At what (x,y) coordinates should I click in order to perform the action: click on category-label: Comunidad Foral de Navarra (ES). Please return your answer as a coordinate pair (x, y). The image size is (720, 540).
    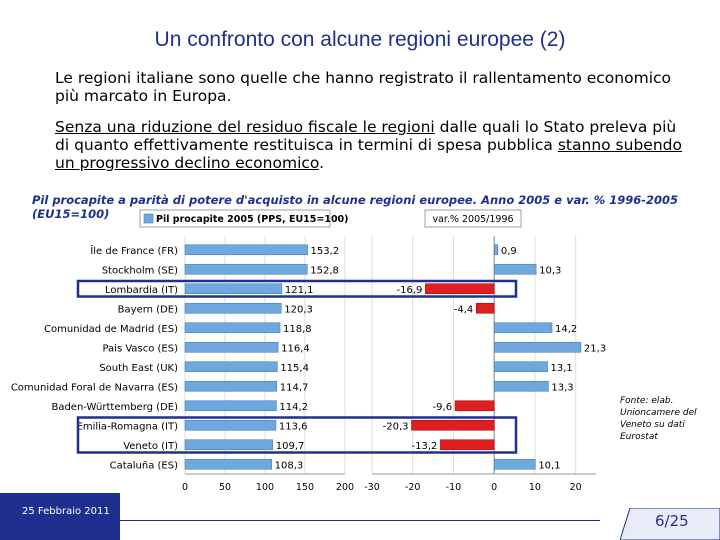
    Looking at the image, I should click on (94, 387).